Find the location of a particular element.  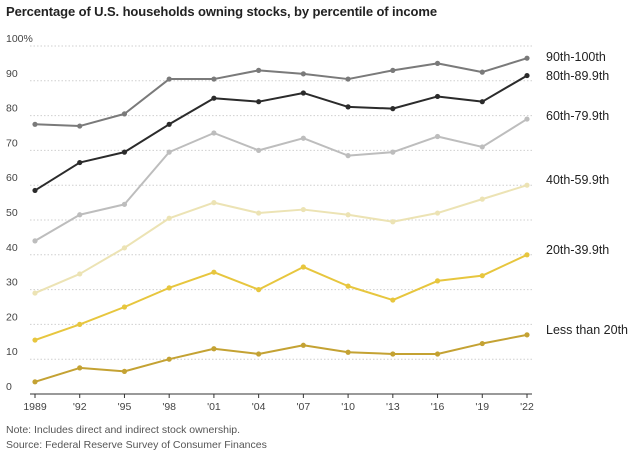

series-less-than-20th is located at coordinates (281, 358).